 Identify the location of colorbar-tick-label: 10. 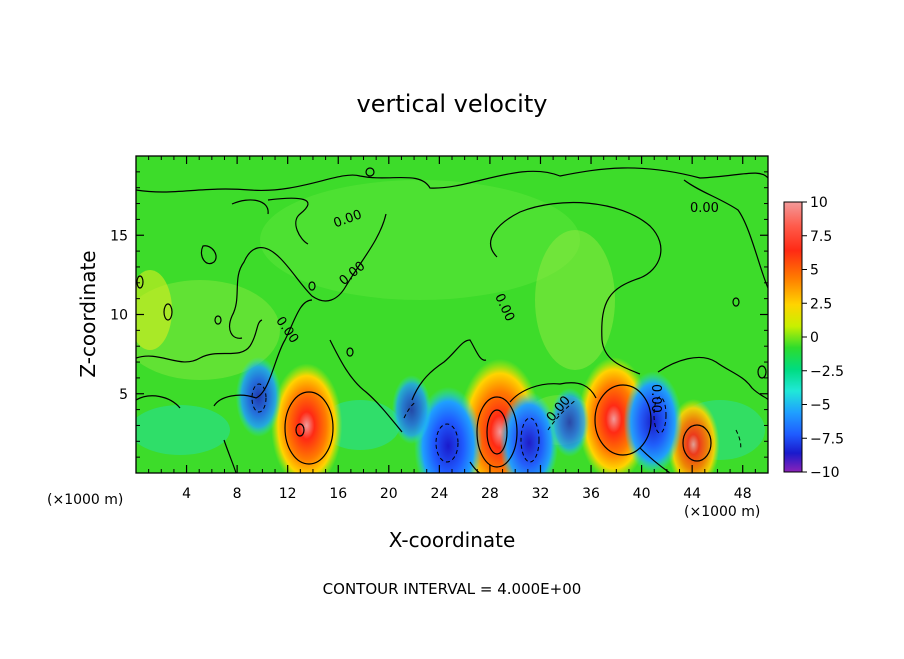
(819, 203).